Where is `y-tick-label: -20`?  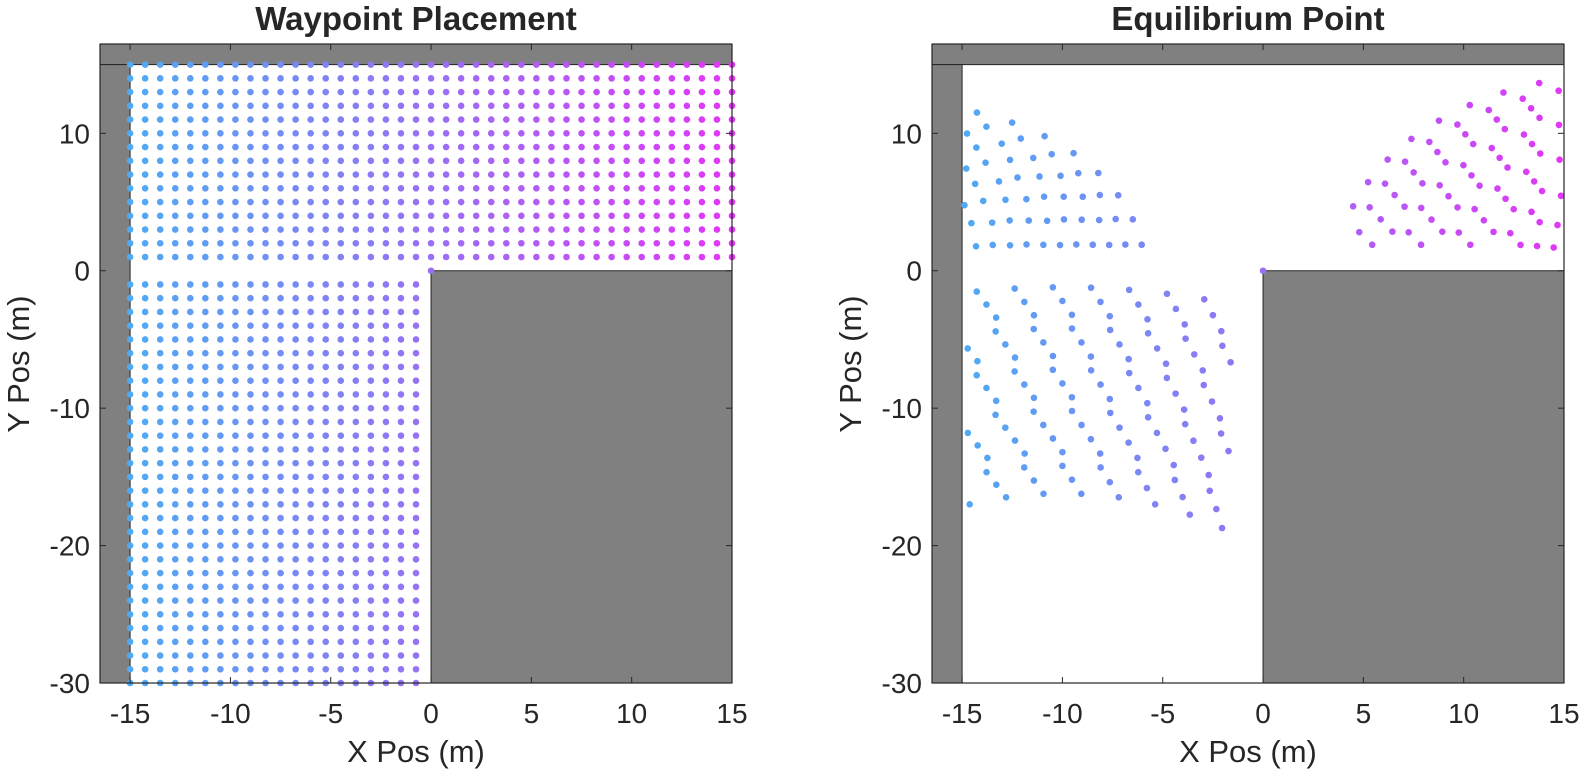 y-tick-label: -20 is located at coordinates (70, 546).